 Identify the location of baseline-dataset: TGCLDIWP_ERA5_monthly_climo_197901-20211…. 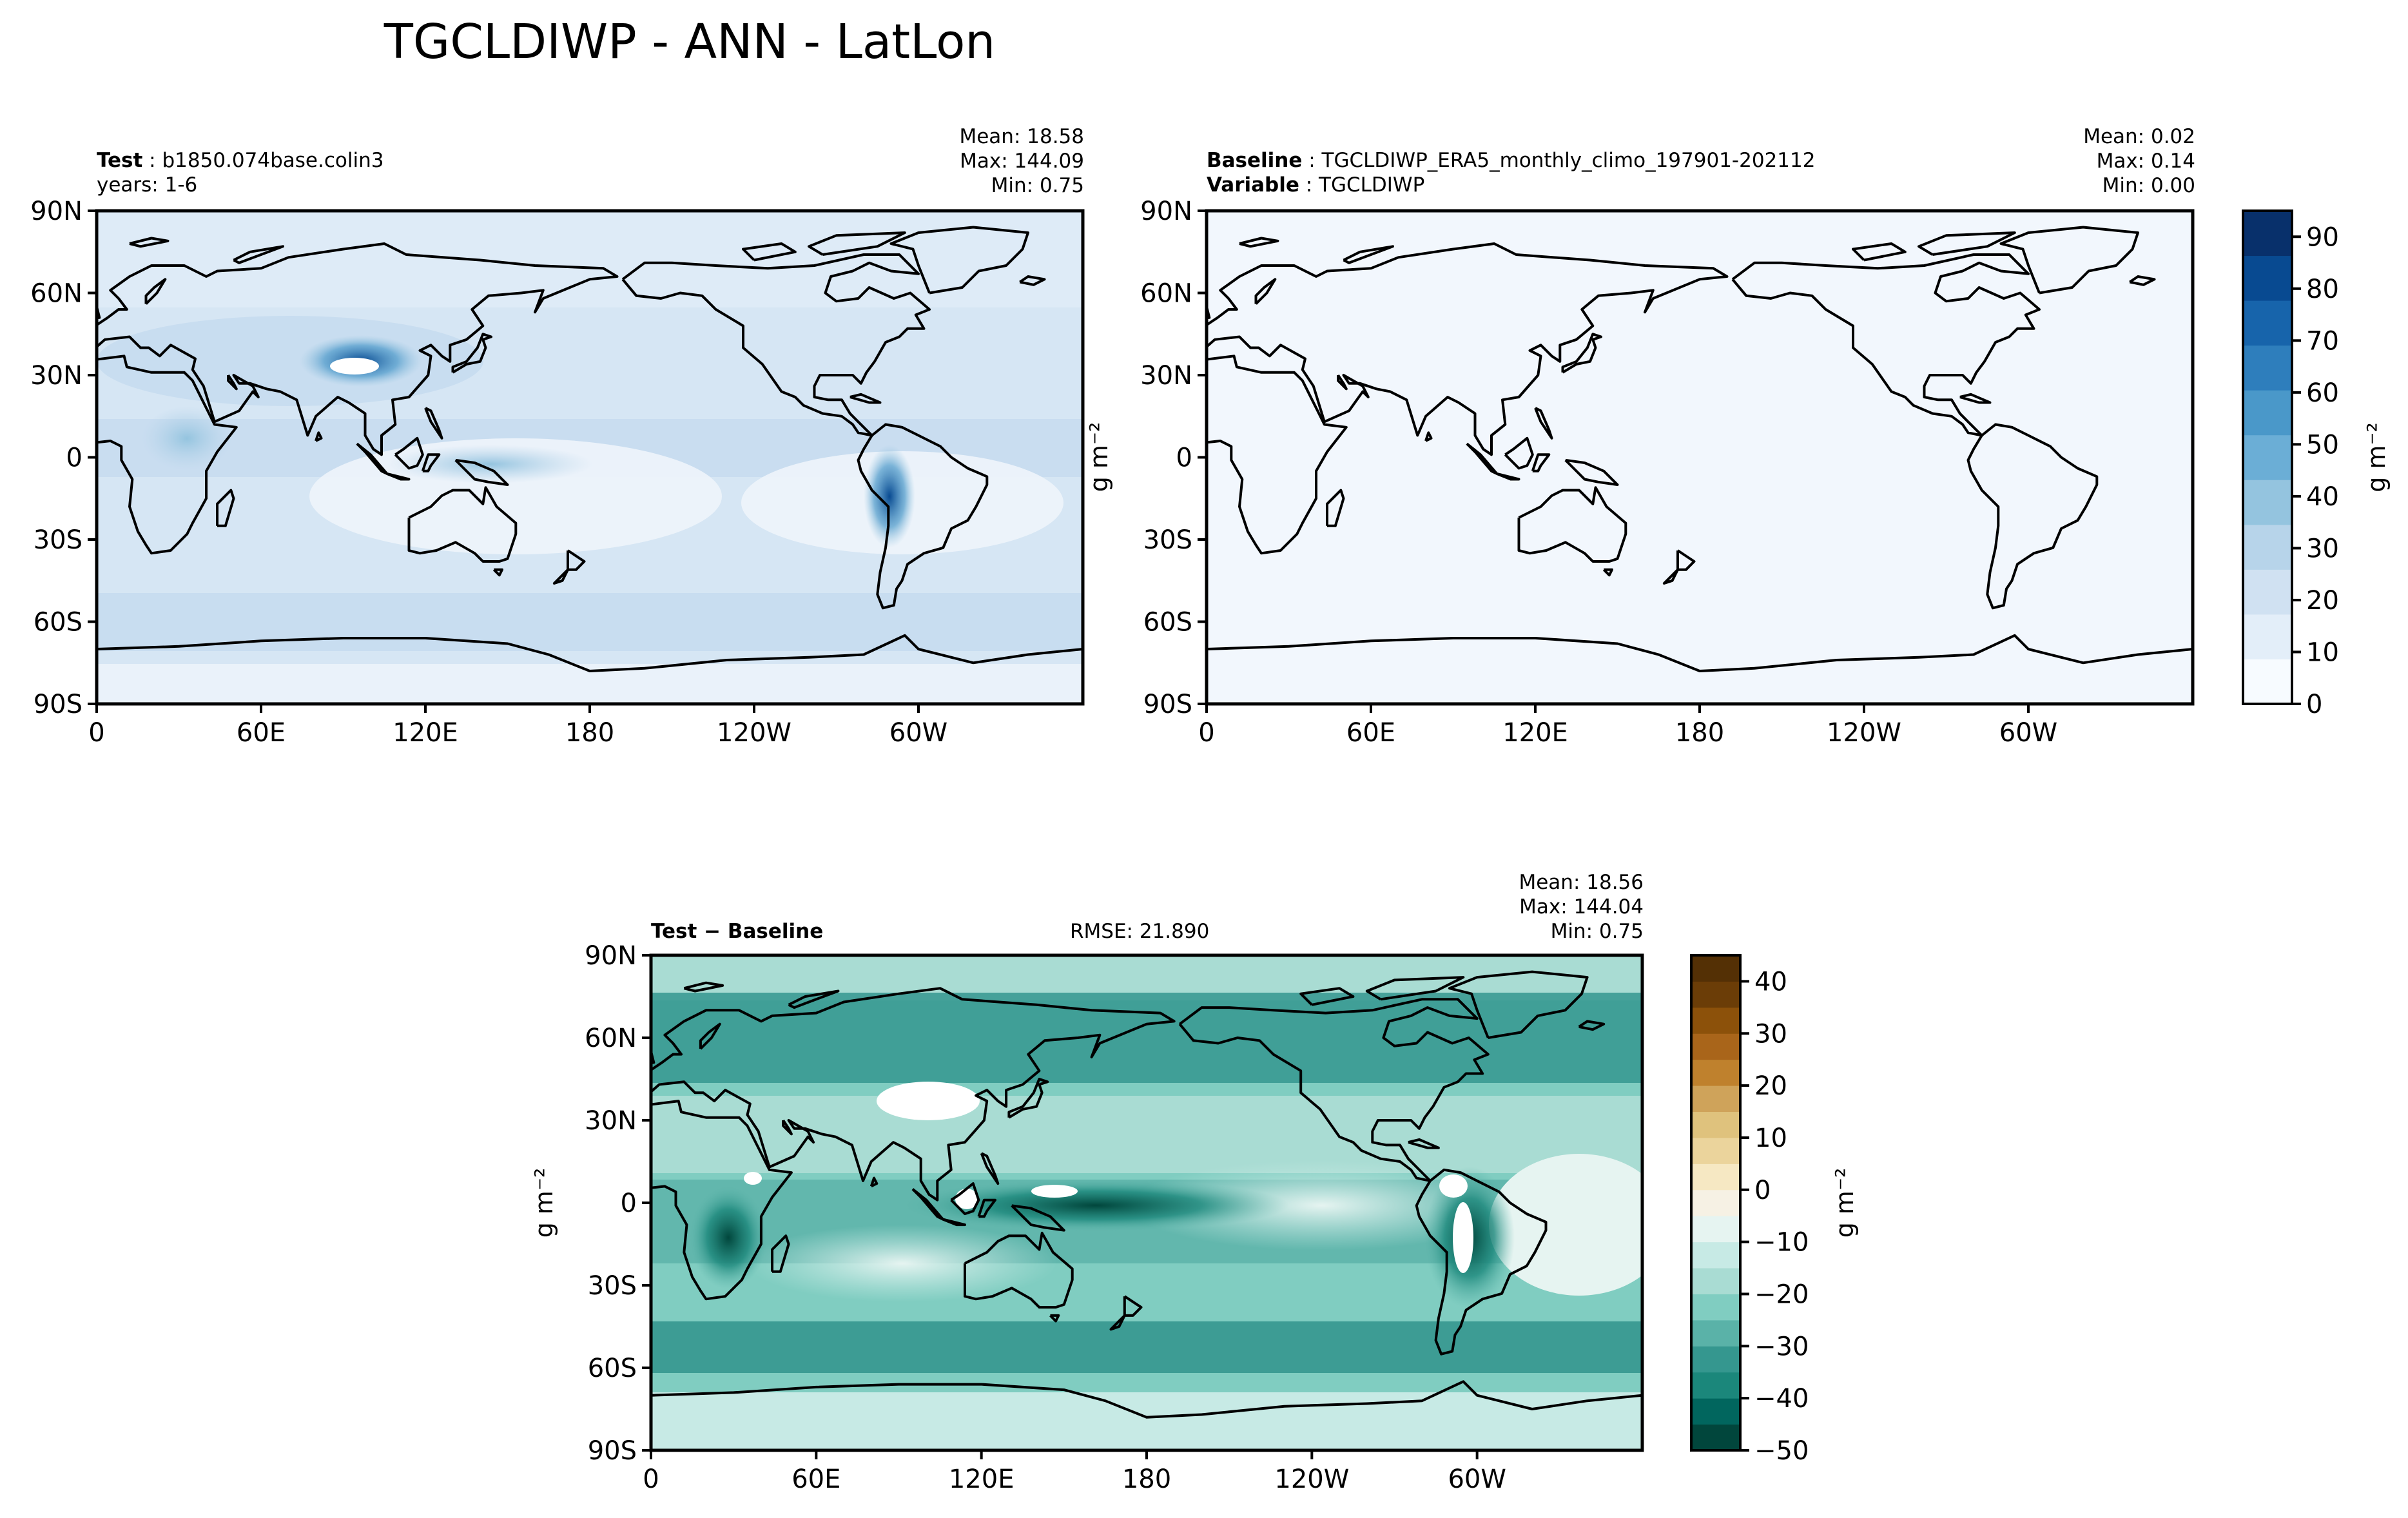
(1568, 160).